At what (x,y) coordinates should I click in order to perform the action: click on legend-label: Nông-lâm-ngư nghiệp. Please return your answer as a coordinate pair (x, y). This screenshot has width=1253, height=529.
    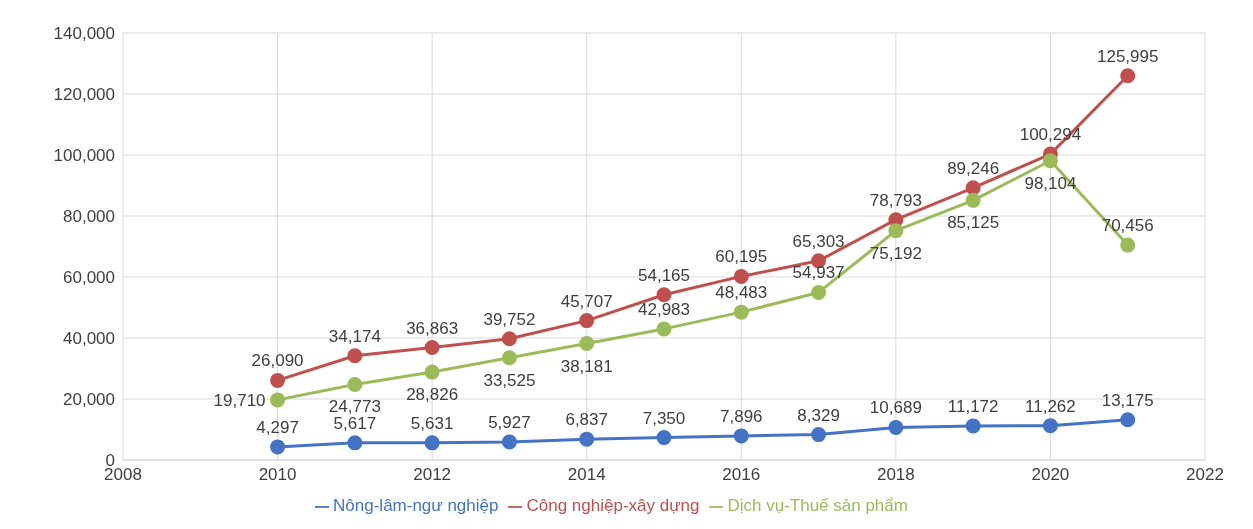
    Looking at the image, I should click on (416, 505).